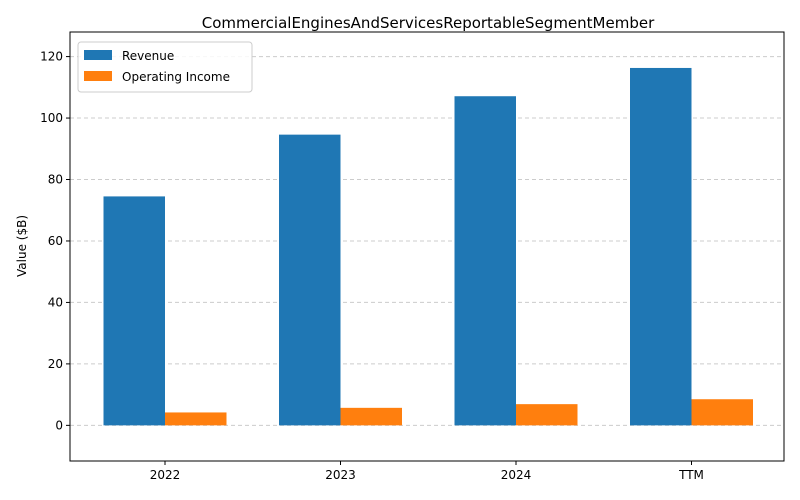 The height and width of the screenshot is (500, 800). I want to click on bar-revenue-2022, so click(134, 311).